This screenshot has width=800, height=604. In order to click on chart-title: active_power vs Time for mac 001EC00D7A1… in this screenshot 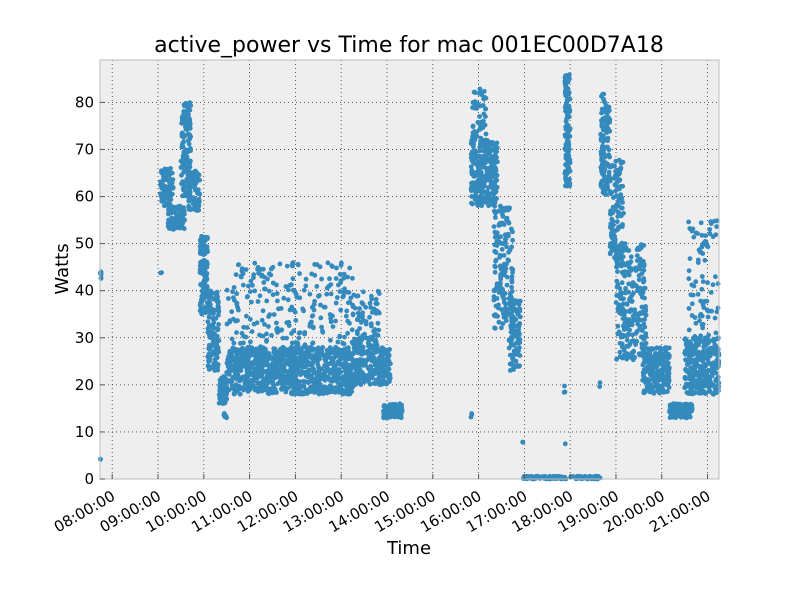, I will do `click(409, 45)`.